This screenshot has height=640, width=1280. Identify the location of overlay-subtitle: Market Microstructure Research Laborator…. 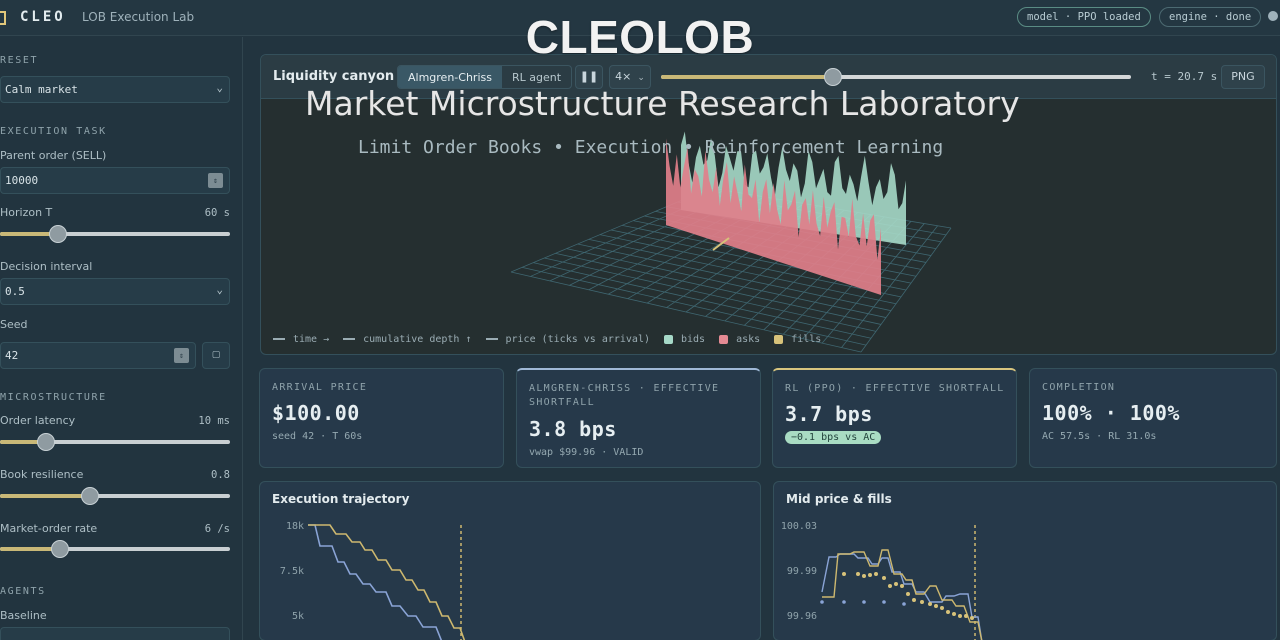
(662, 103).